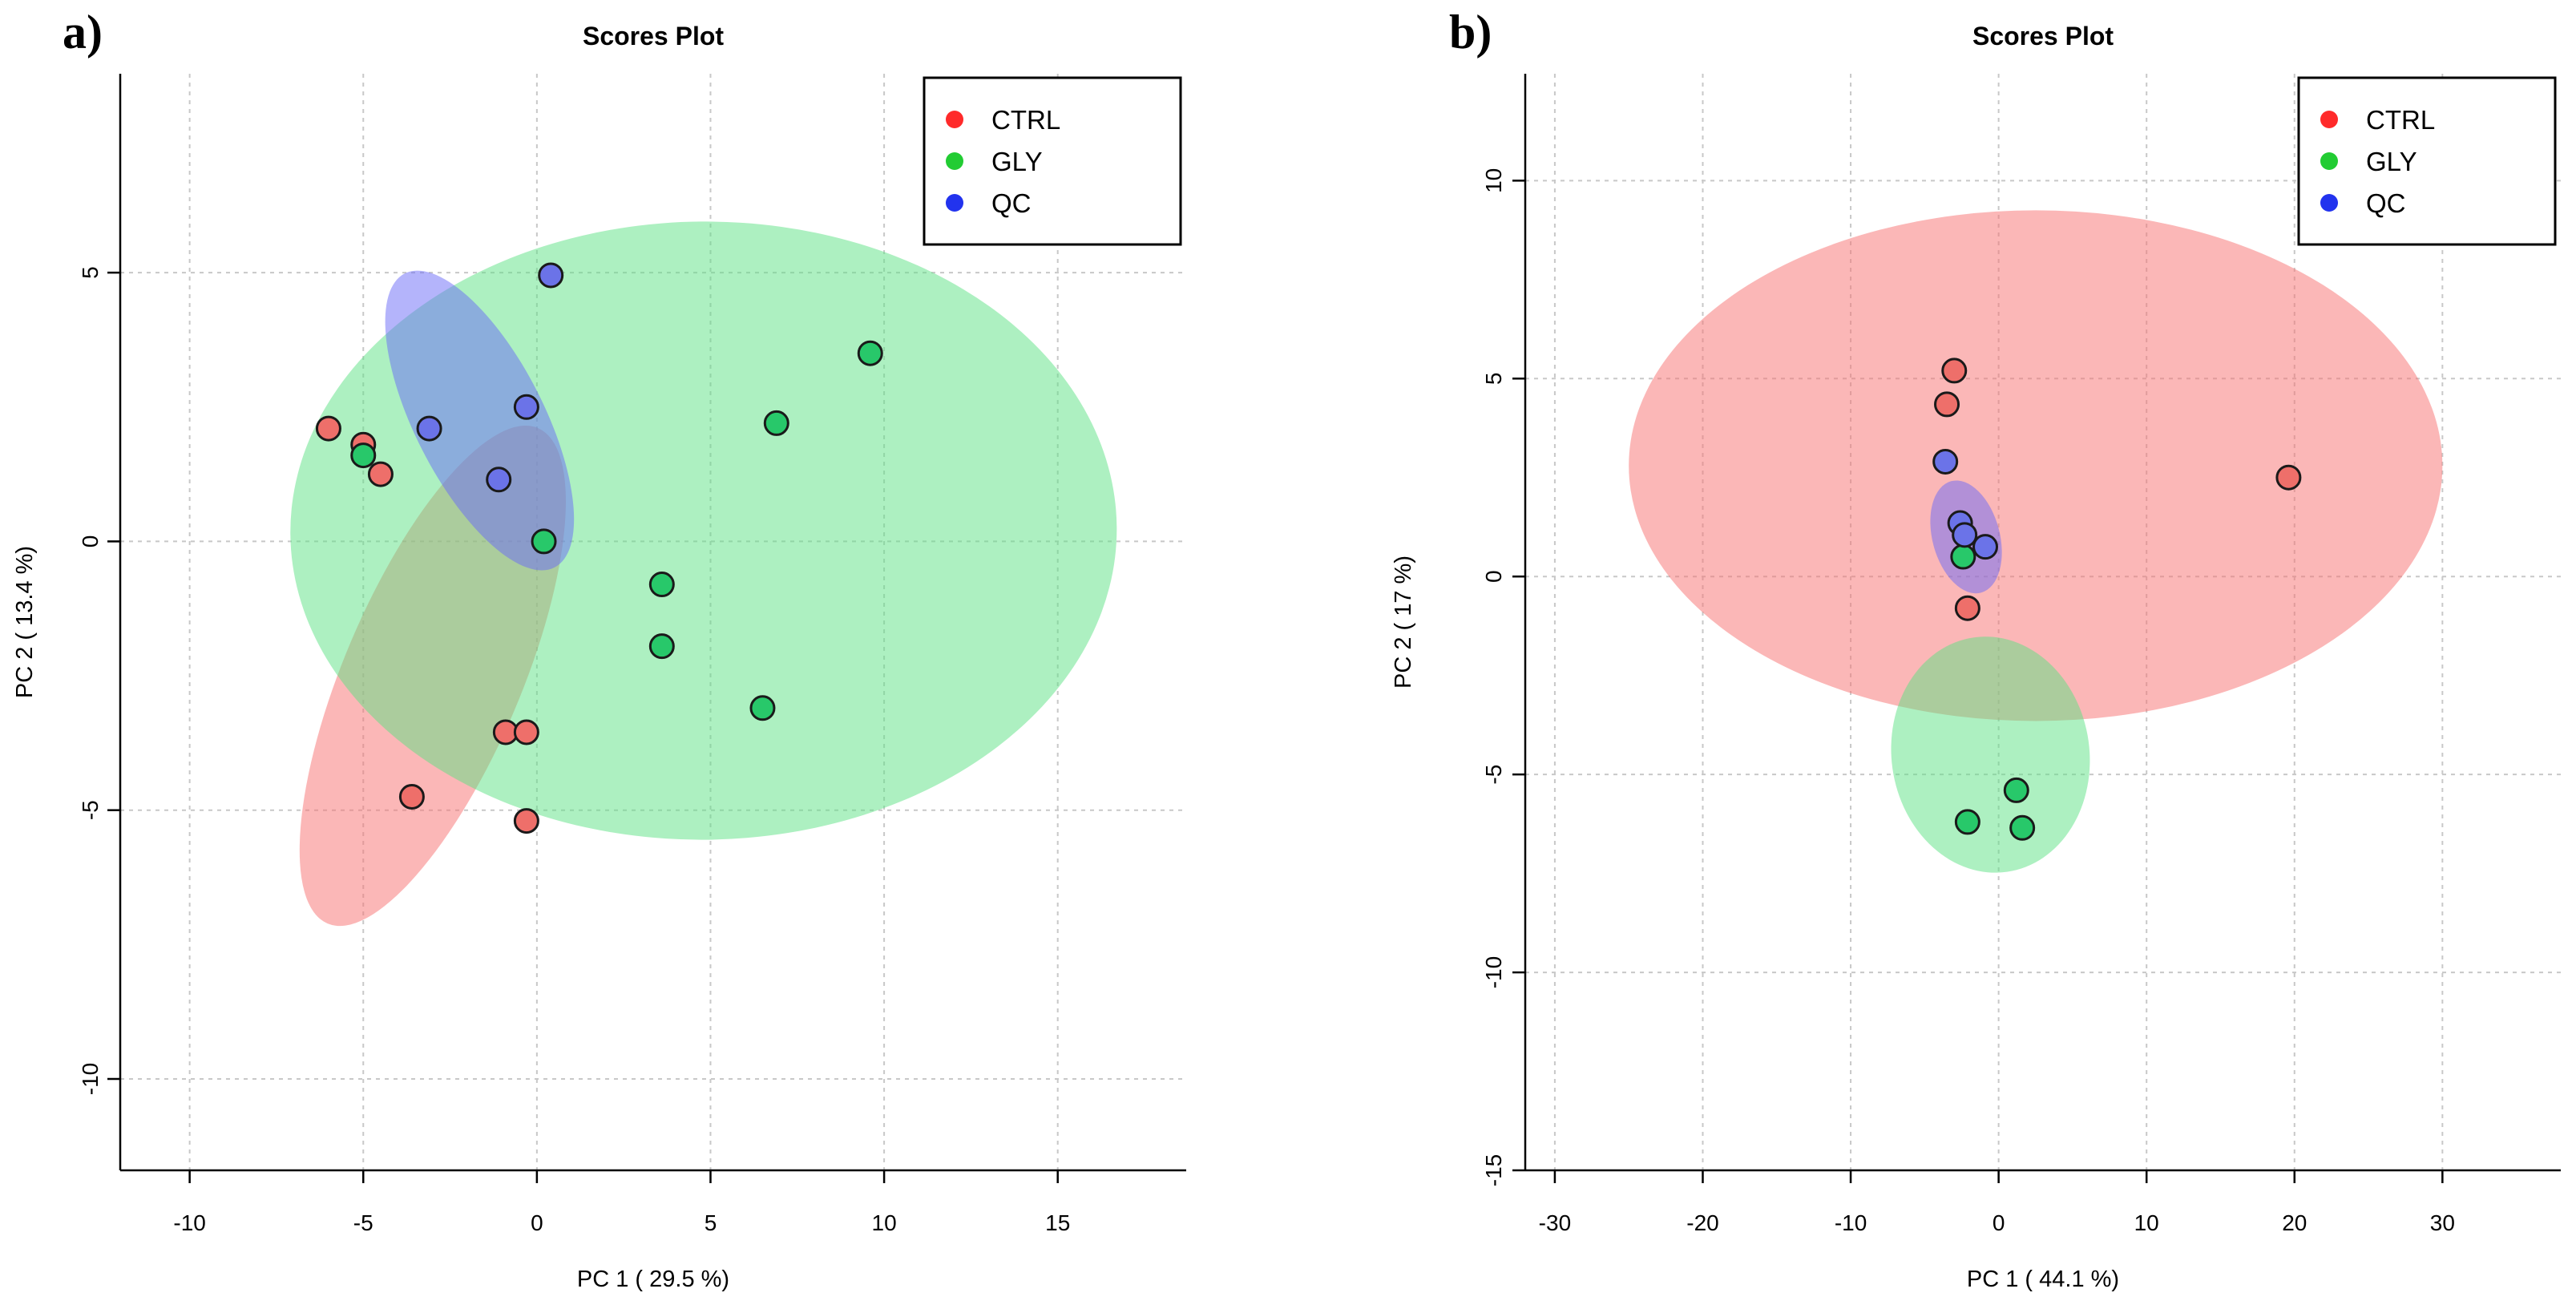 The height and width of the screenshot is (1309, 2576). I want to click on y-tick-label: -15, so click(1493, 1170).